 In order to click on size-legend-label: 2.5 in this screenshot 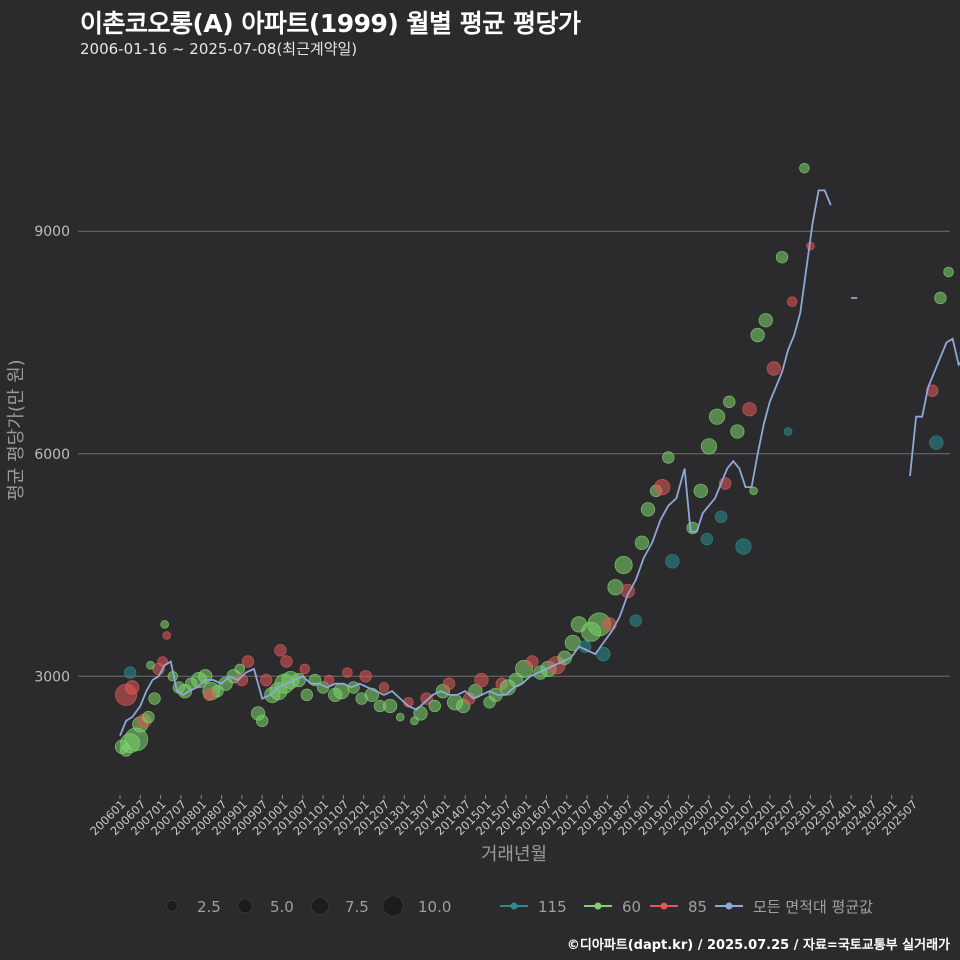, I will do `click(209, 907)`.